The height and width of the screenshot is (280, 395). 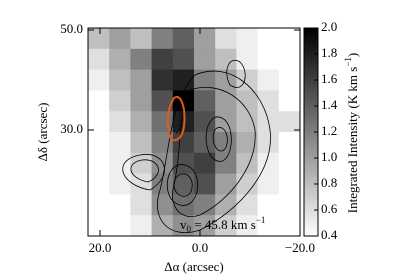 What do you see at coordinates (320, 130) in the screenshot?
I see `colorbar: 0.4 0.6 0.8 1.0 1.2 1.4 1.6 1.8 2.0` at bounding box center [320, 130].